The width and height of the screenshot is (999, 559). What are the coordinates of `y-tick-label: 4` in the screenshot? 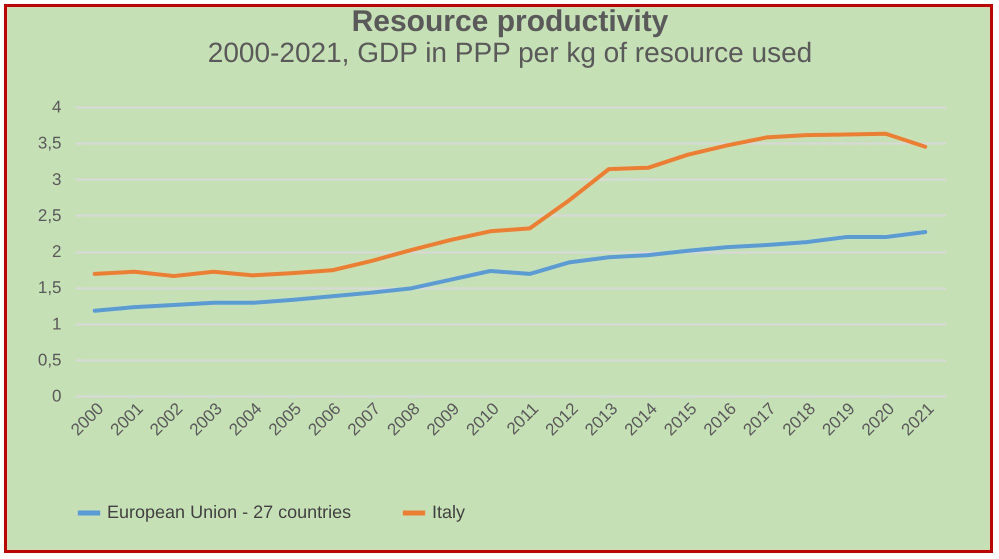 It's located at (57, 107).